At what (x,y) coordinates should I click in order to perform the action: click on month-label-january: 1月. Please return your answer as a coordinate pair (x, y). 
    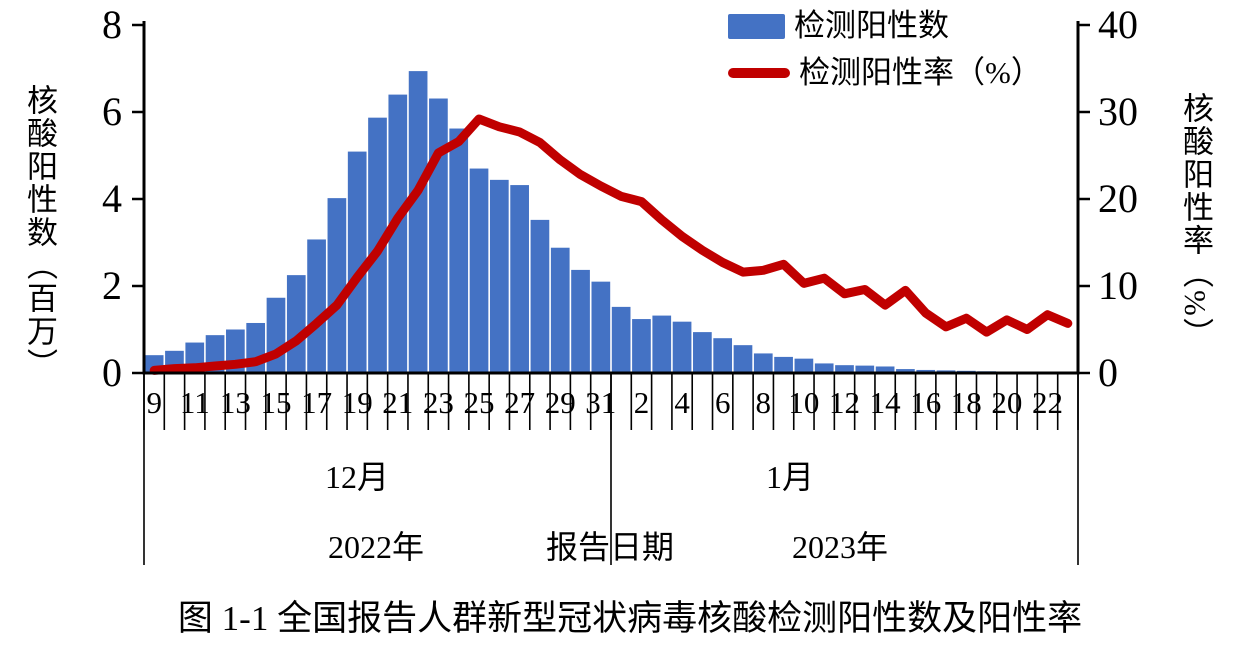
    Looking at the image, I should click on (790, 477).